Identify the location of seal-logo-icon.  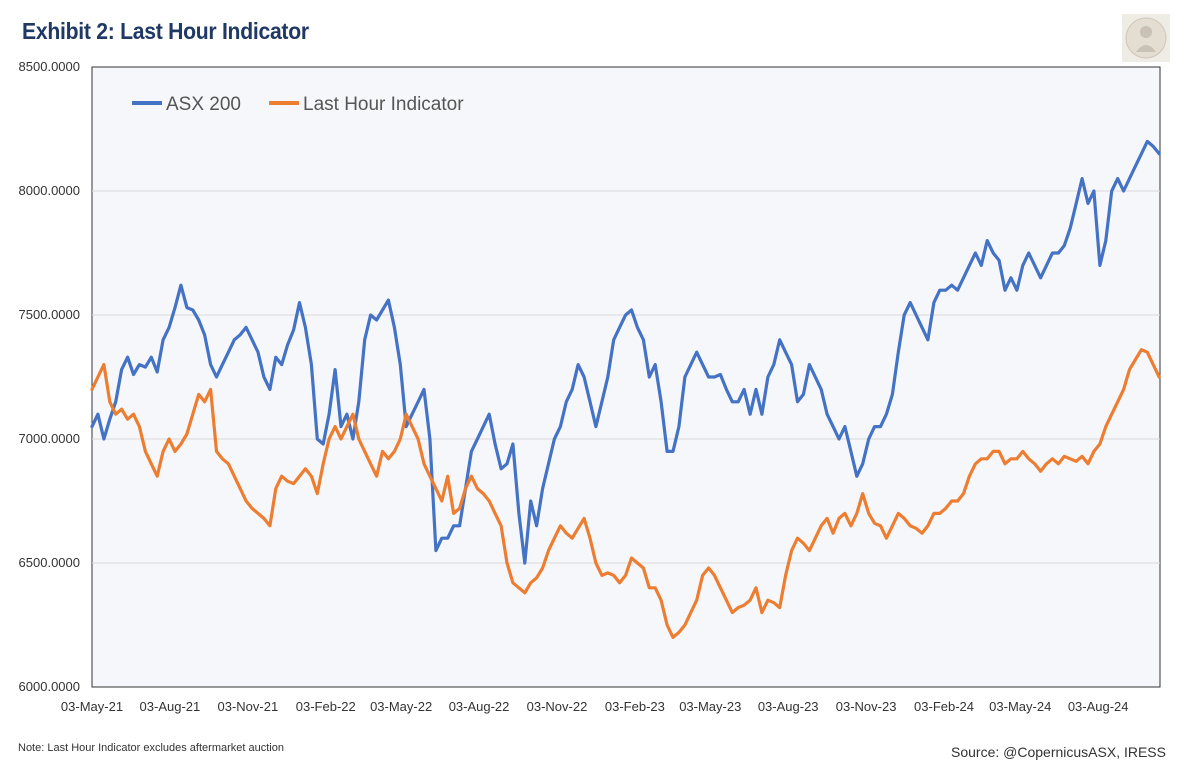
(1146, 38).